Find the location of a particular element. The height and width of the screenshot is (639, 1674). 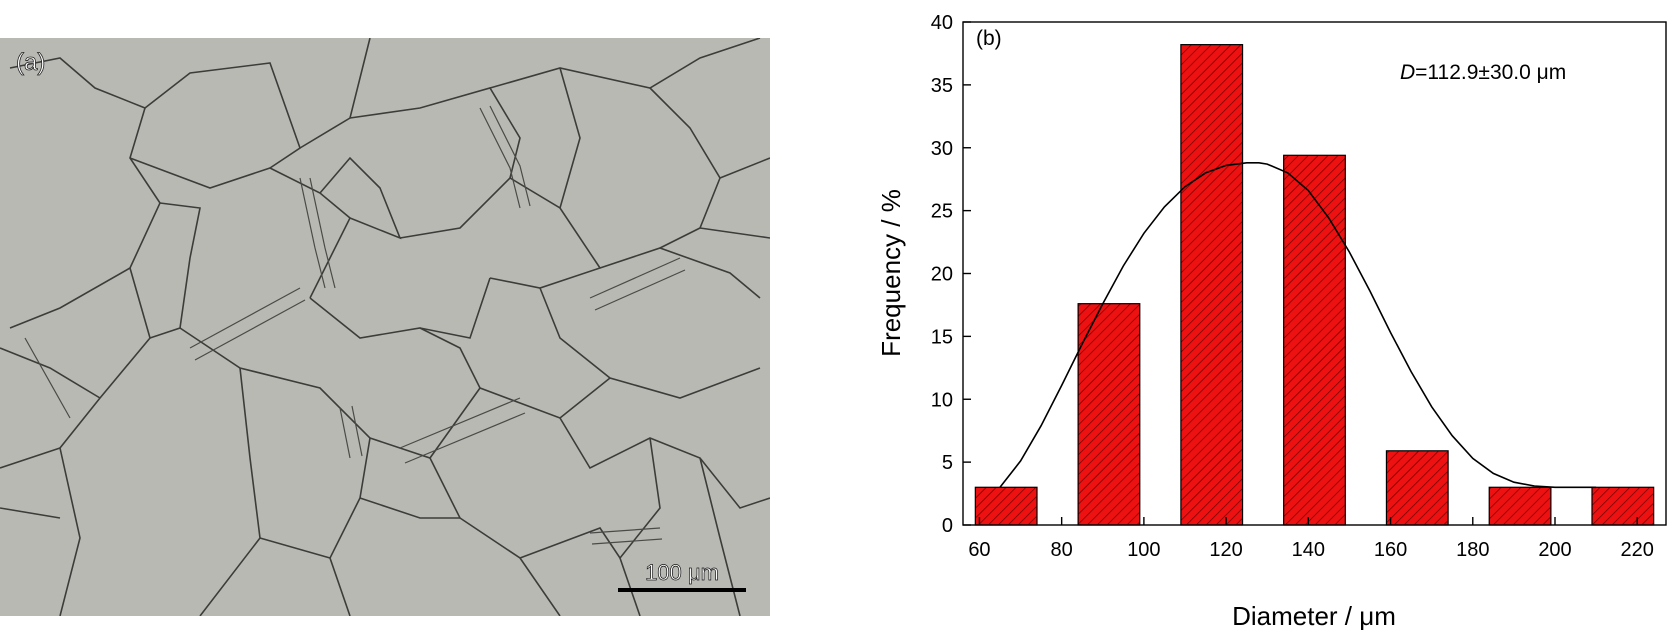

distribution-annotation: D=112.9±30.0 μm is located at coordinates (1483, 72).